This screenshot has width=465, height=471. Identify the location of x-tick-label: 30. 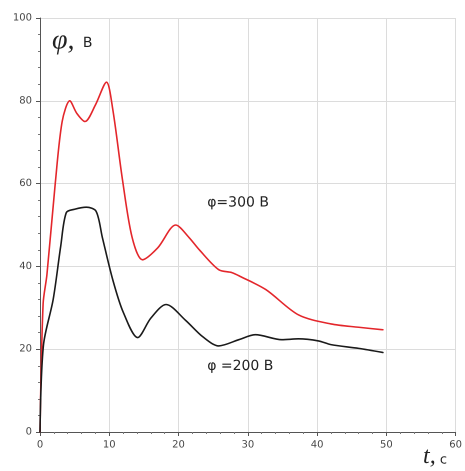
(247, 445).